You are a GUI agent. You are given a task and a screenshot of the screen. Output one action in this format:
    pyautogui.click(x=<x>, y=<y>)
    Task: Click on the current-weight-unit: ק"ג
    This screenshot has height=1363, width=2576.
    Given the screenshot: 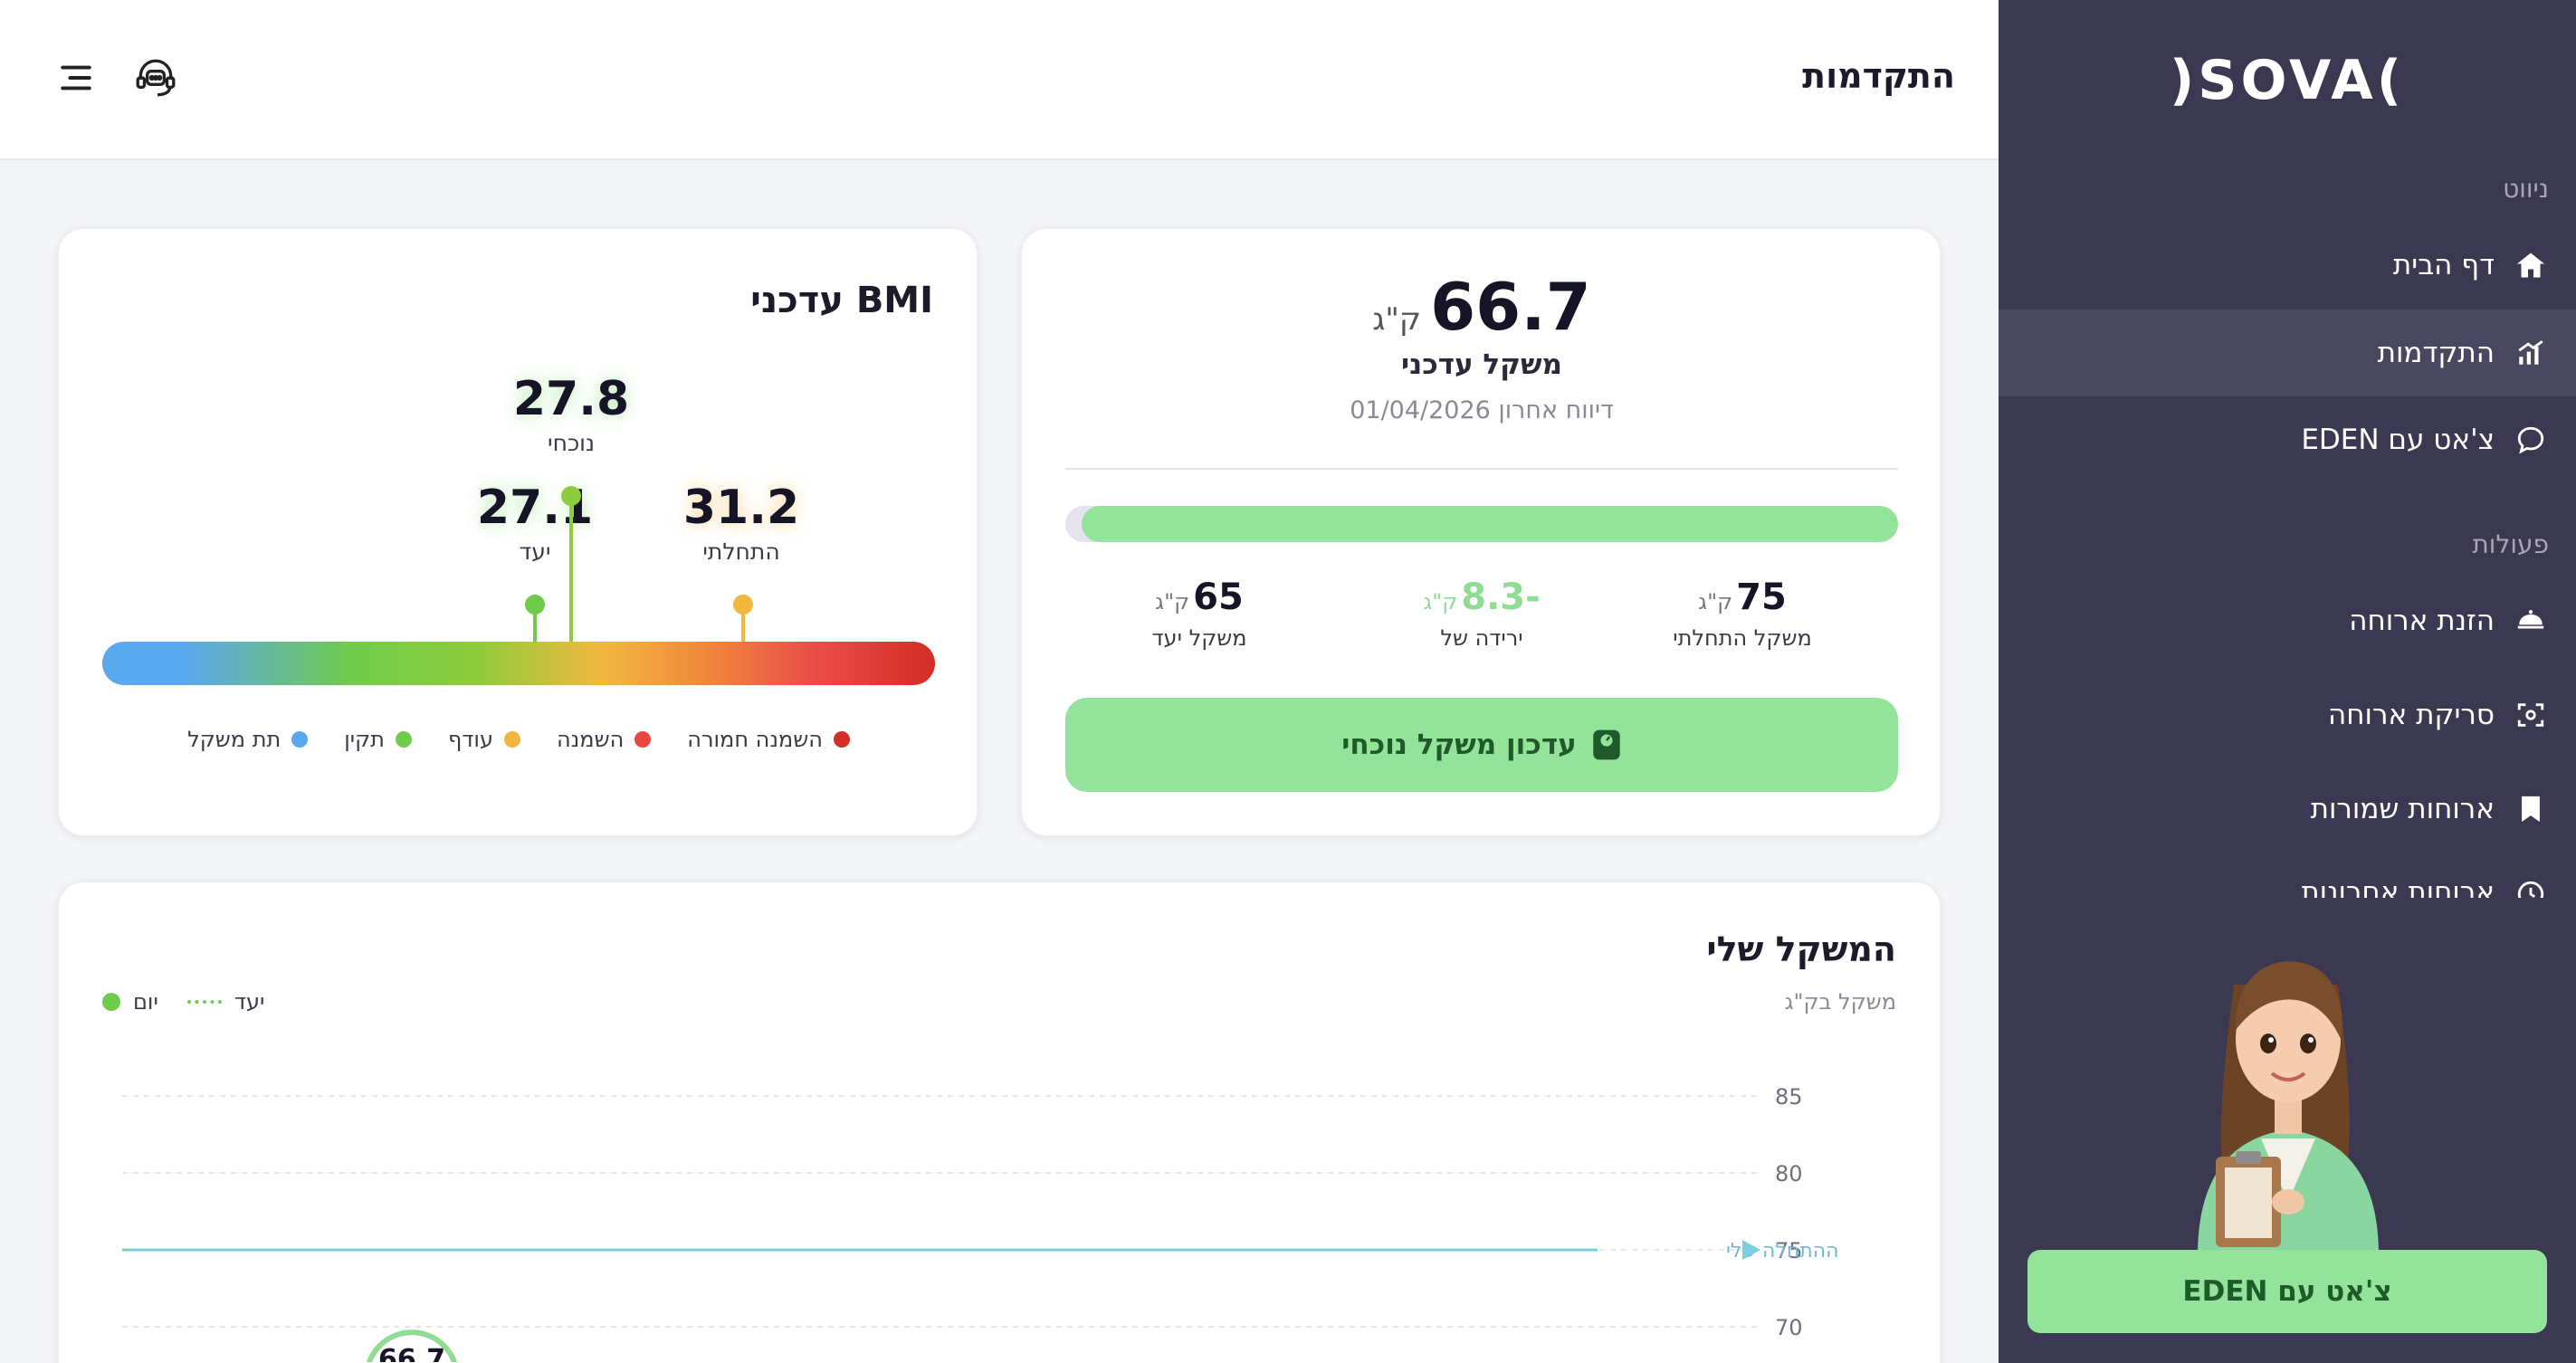 What is the action you would take?
    pyautogui.click(x=1397, y=319)
    